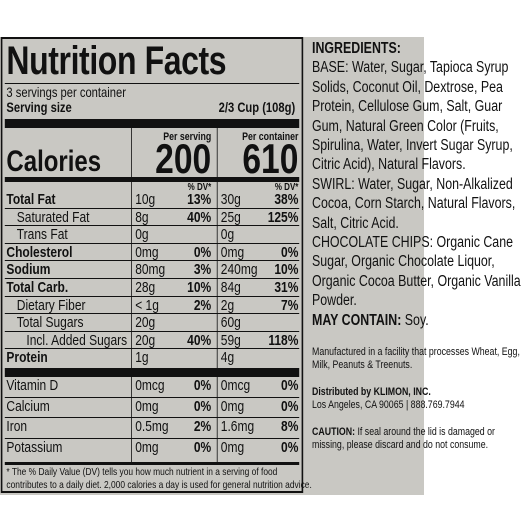 Image resolution: width=530 pixels, height=530 pixels. What do you see at coordinates (31, 199) in the screenshot?
I see `nutrient-name: Total Fat` at bounding box center [31, 199].